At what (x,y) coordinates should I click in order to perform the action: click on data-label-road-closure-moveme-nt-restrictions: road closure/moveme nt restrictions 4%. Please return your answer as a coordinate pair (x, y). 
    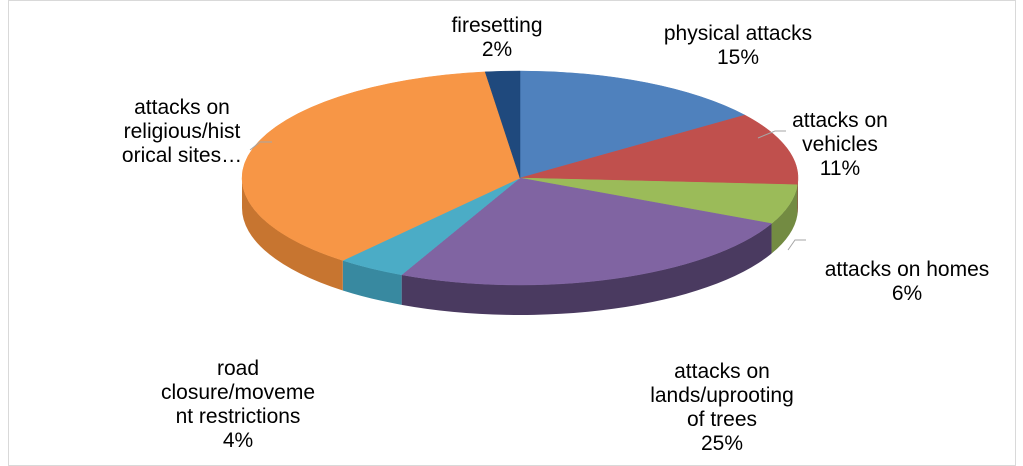
    Looking at the image, I should click on (238, 404).